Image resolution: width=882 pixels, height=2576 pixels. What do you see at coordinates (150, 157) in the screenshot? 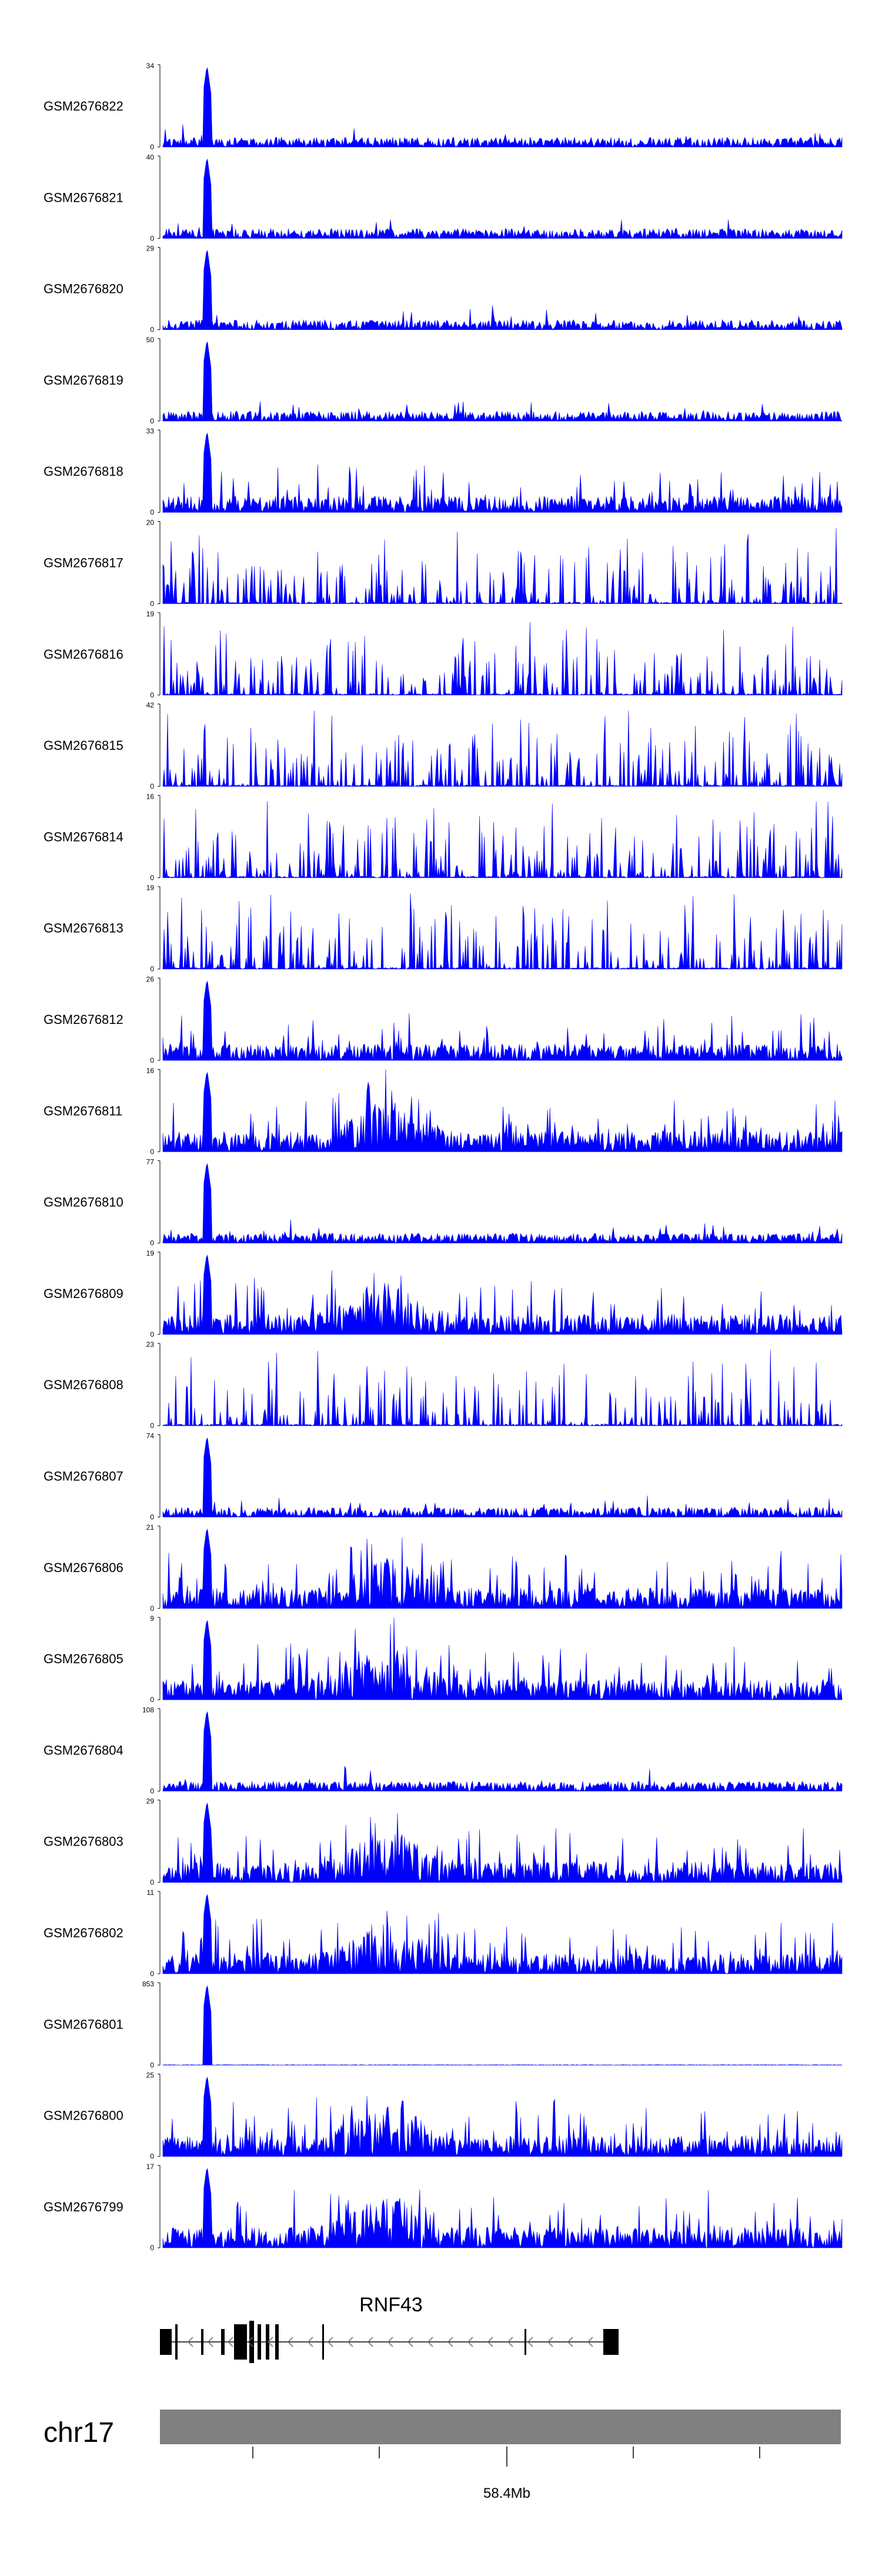
I see `y-max-label: 40` at bounding box center [150, 157].